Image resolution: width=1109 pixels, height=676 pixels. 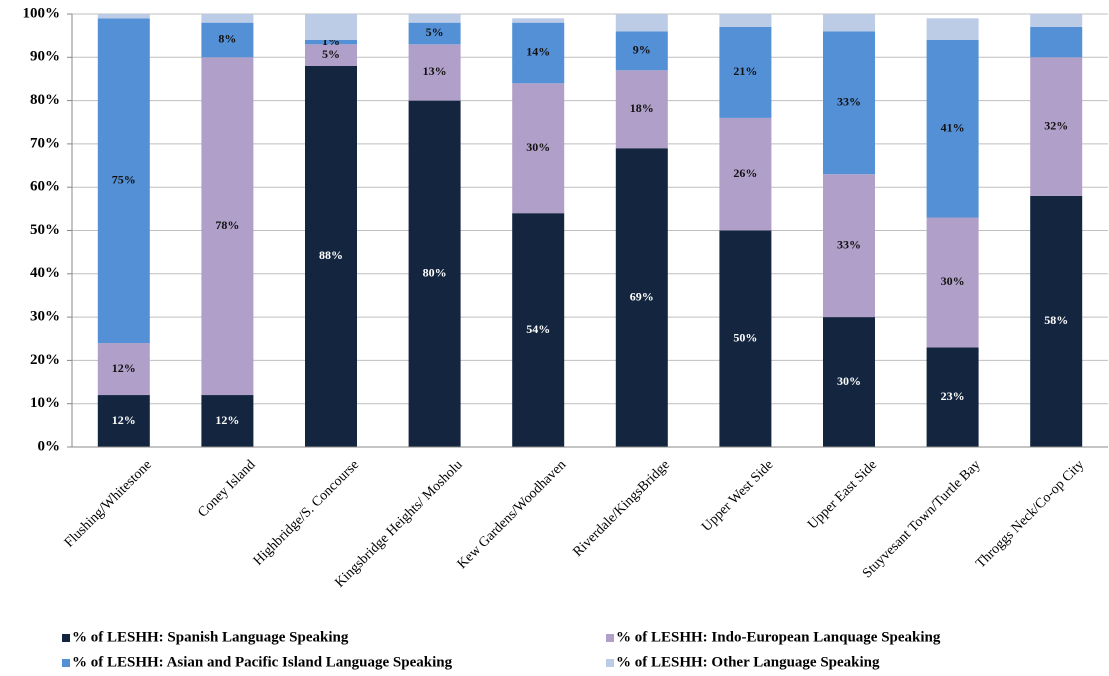 What do you see at coordinates (45, 230) in the screenshot?
I see `y-tick-label: 50%` at bounding box center [45, 230].